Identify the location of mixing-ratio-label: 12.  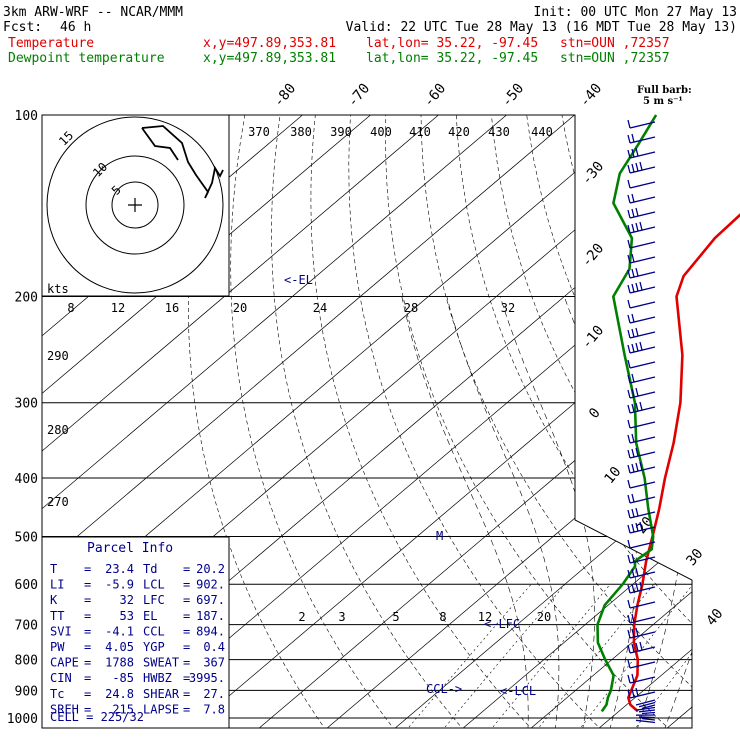
(485, 617).